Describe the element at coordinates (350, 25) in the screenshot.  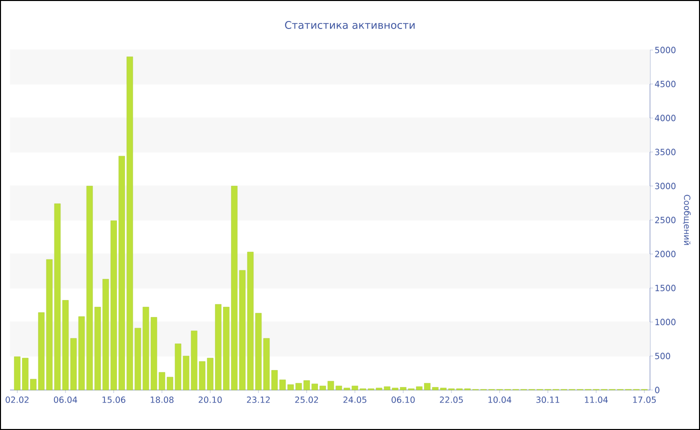
I see `chart-title: Статистика активности` at that location.